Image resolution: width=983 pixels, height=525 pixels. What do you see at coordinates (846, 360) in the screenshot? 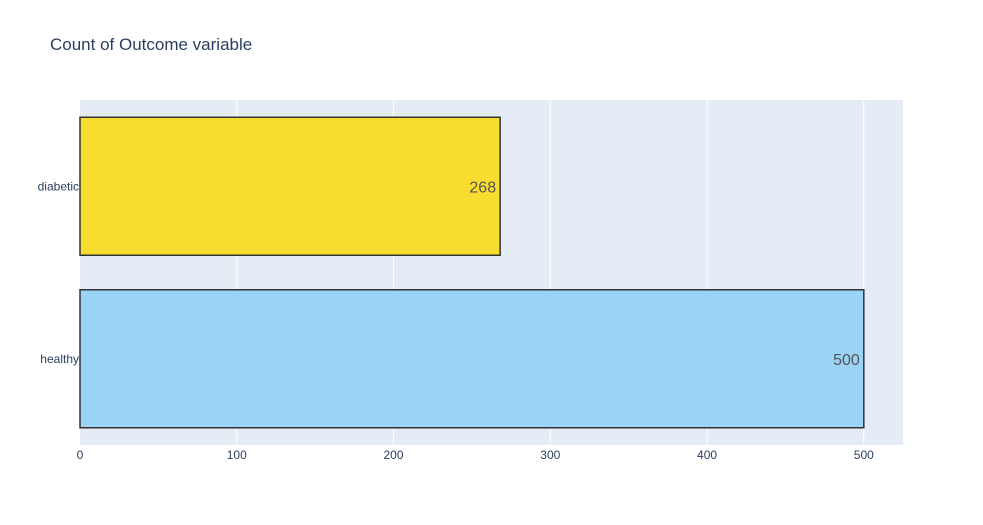
I see `data-label-healthy: 500` at bounding box center [846, 360].